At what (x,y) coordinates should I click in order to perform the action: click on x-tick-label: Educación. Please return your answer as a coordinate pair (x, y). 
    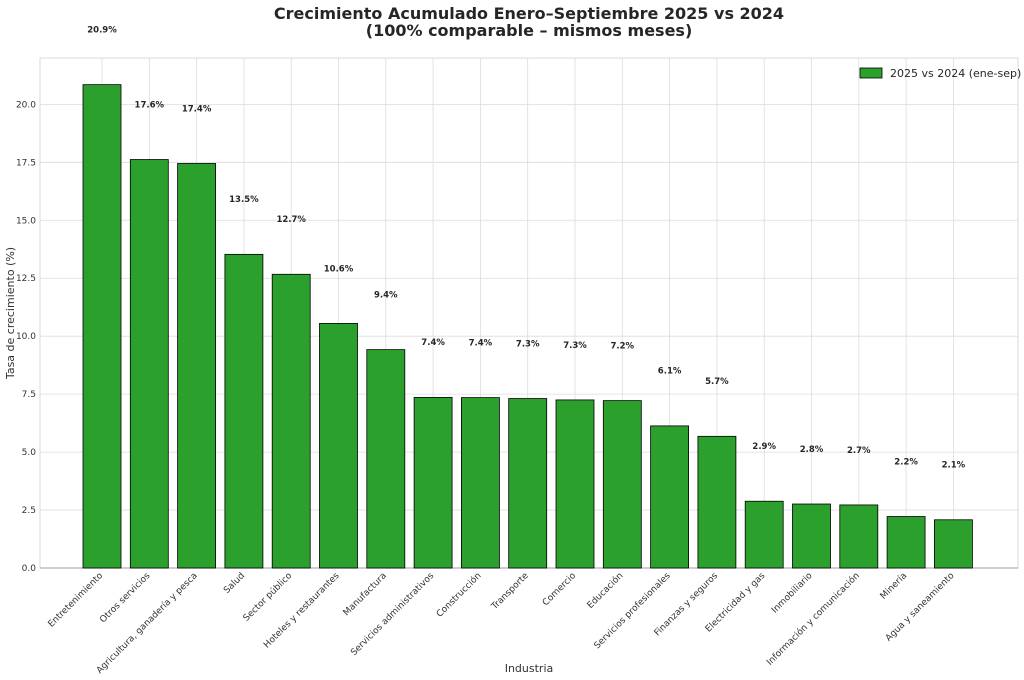
    Looking at the image, I should click on (605, 590).